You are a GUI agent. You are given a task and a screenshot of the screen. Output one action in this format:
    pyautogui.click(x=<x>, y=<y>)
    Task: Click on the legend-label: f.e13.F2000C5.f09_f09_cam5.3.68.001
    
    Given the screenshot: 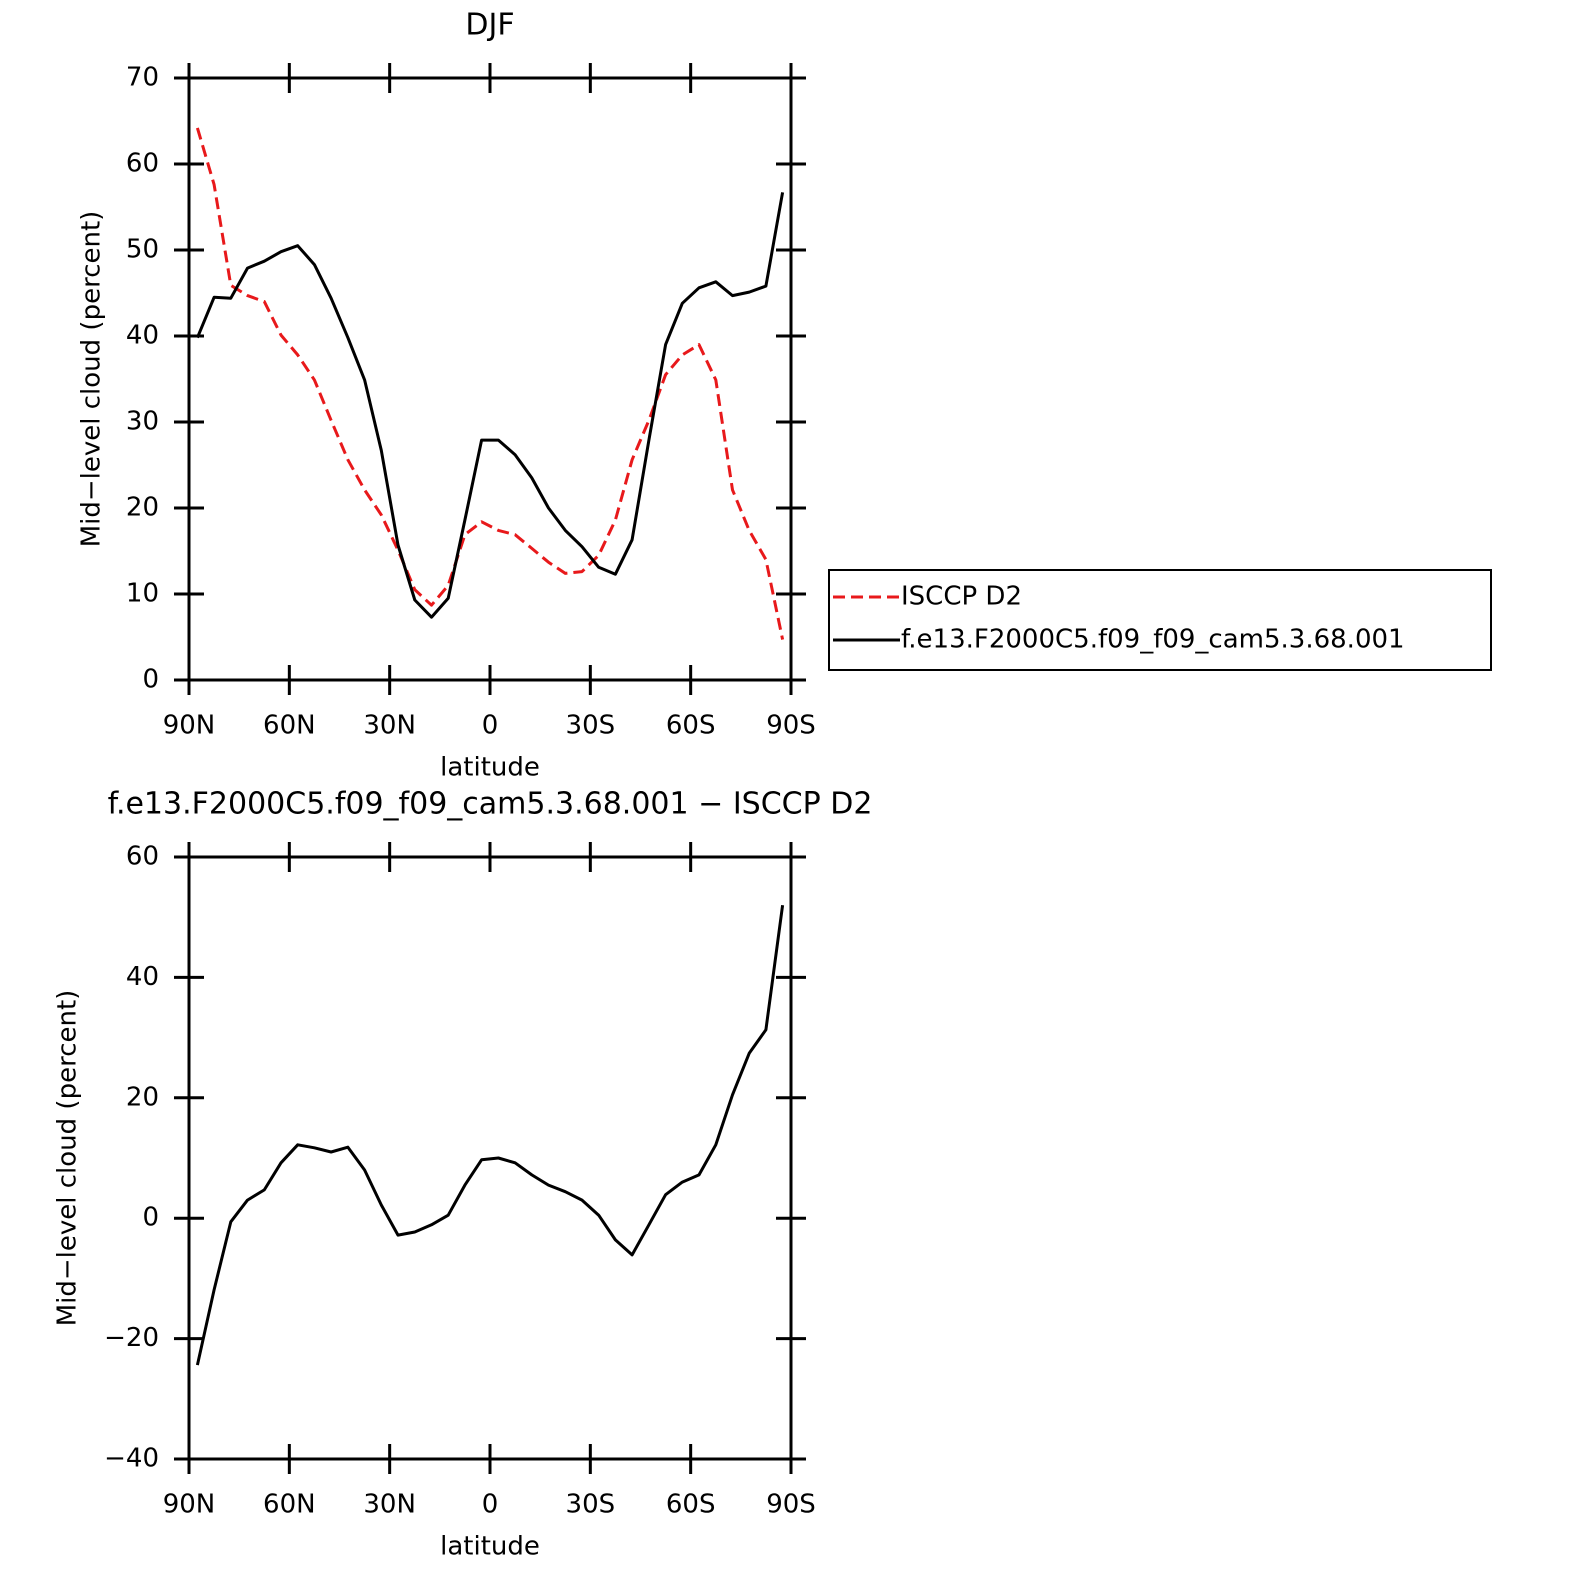 What is the action you would take?
    pyautogui.click(x=1153, y=640)
    